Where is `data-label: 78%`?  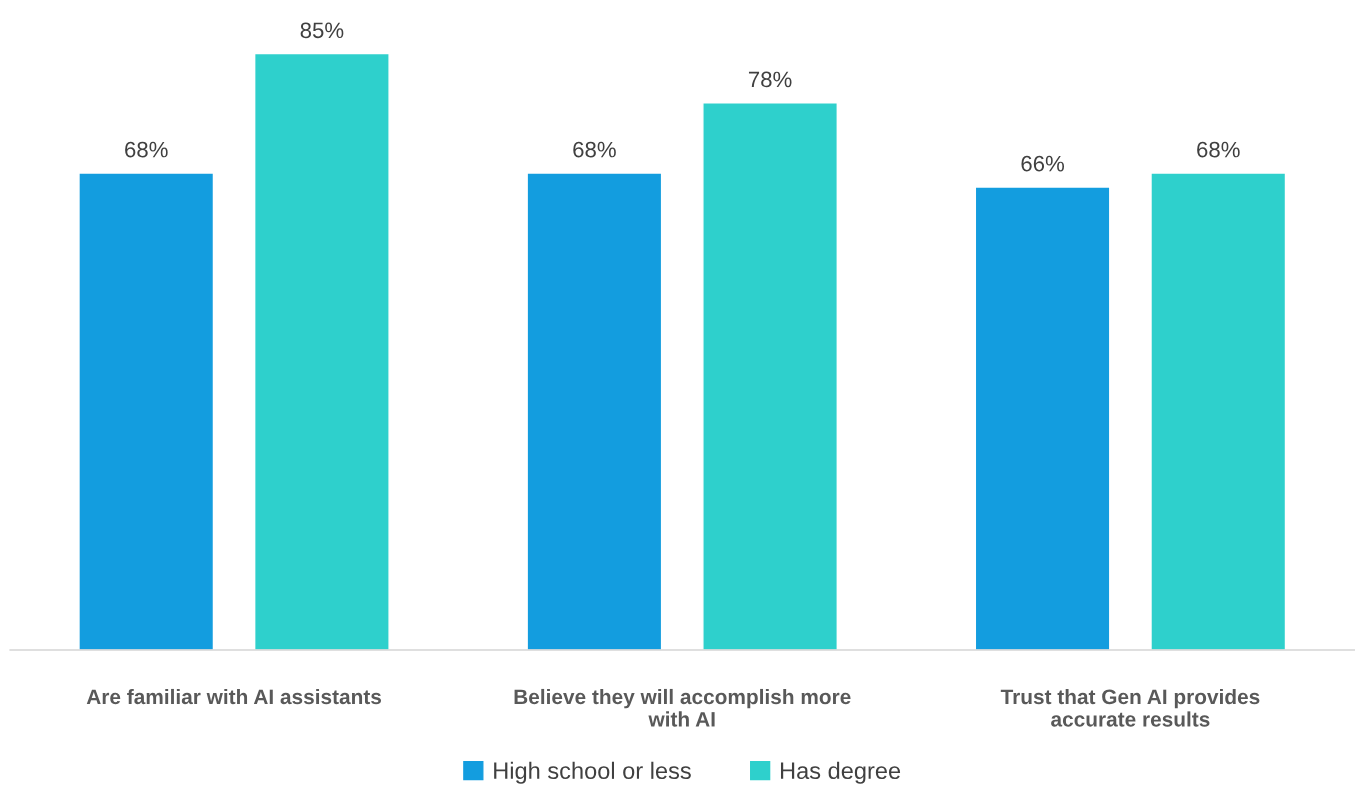 data-label: 78% is located at coordinates (770, 79).